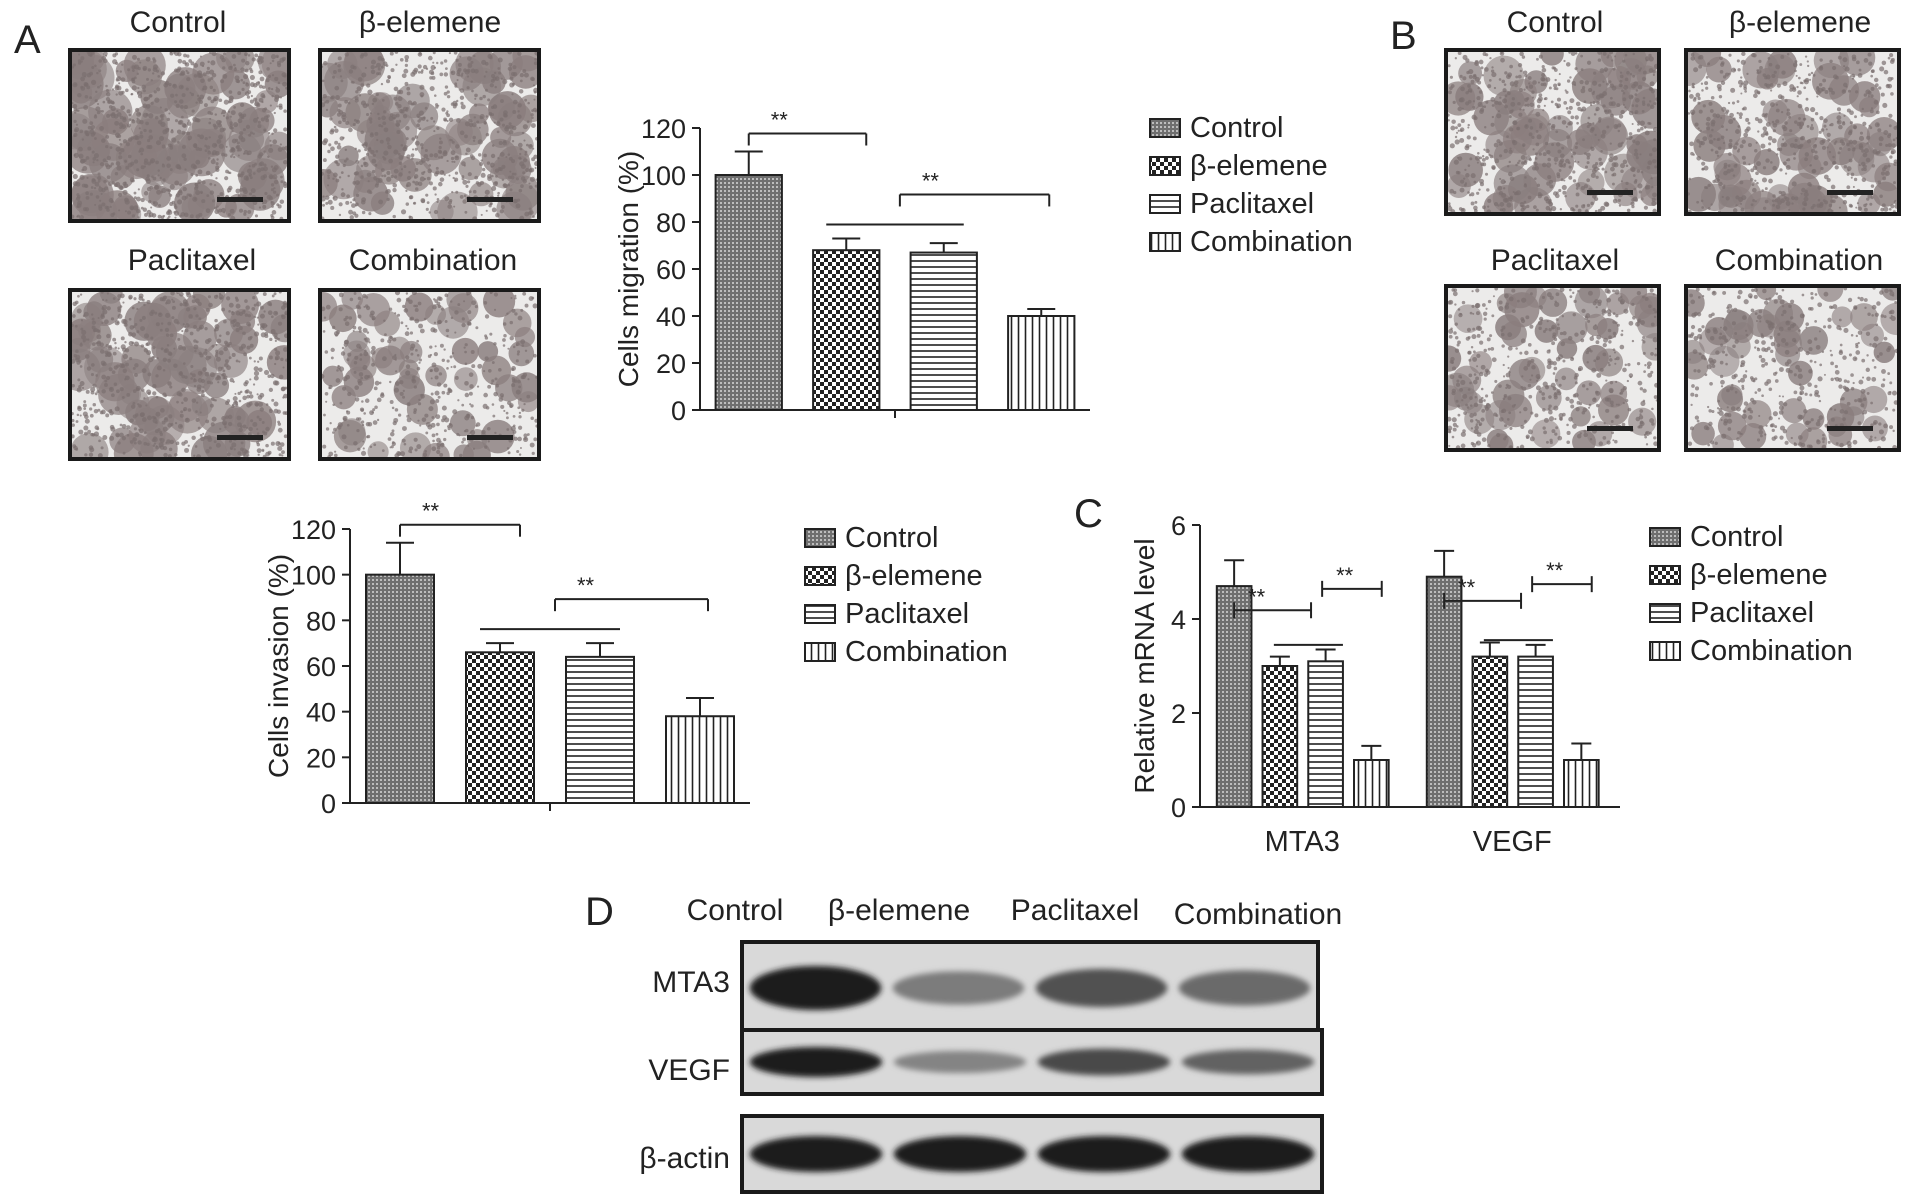  What do you see at coordinates (815, 988) in the screenshot?
I see `band-mta3-control` at bounding box center [815, 988].